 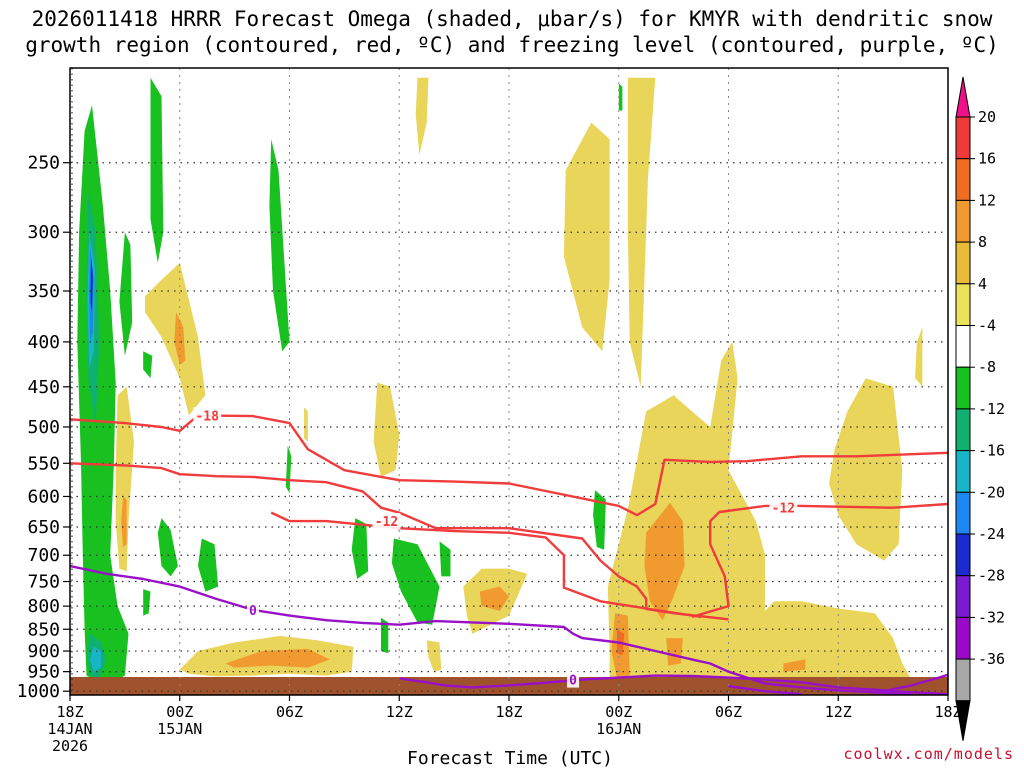 What do you see at coordinates (43, 606) in the screenshot?
I see `y-tick-label: 800` at bounding box center [43, 606].